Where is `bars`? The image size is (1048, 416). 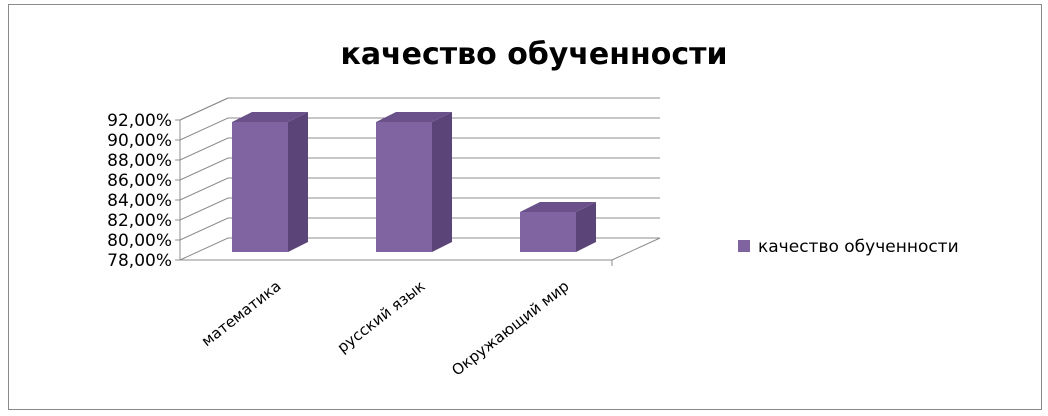 bars is located at coordinates (414, 182).